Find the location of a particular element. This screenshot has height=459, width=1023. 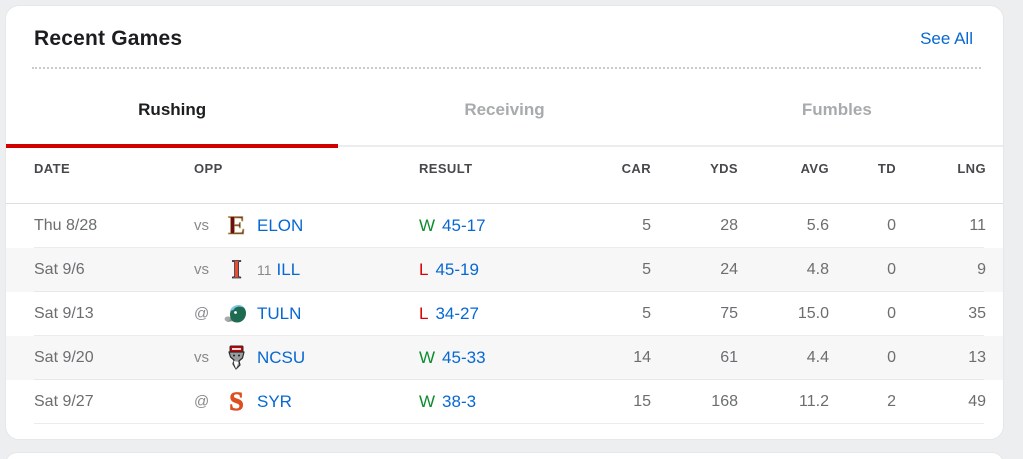

stat-lng-cell: 49 is located at coordinates (977, 401).